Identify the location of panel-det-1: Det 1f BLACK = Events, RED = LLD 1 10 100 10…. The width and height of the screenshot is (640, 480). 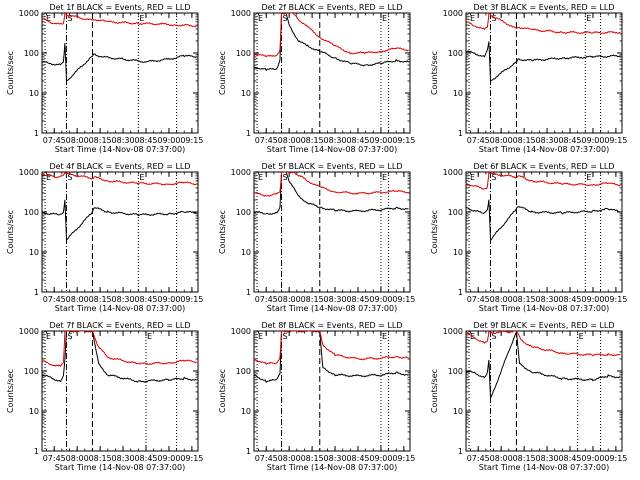
(104, 78).